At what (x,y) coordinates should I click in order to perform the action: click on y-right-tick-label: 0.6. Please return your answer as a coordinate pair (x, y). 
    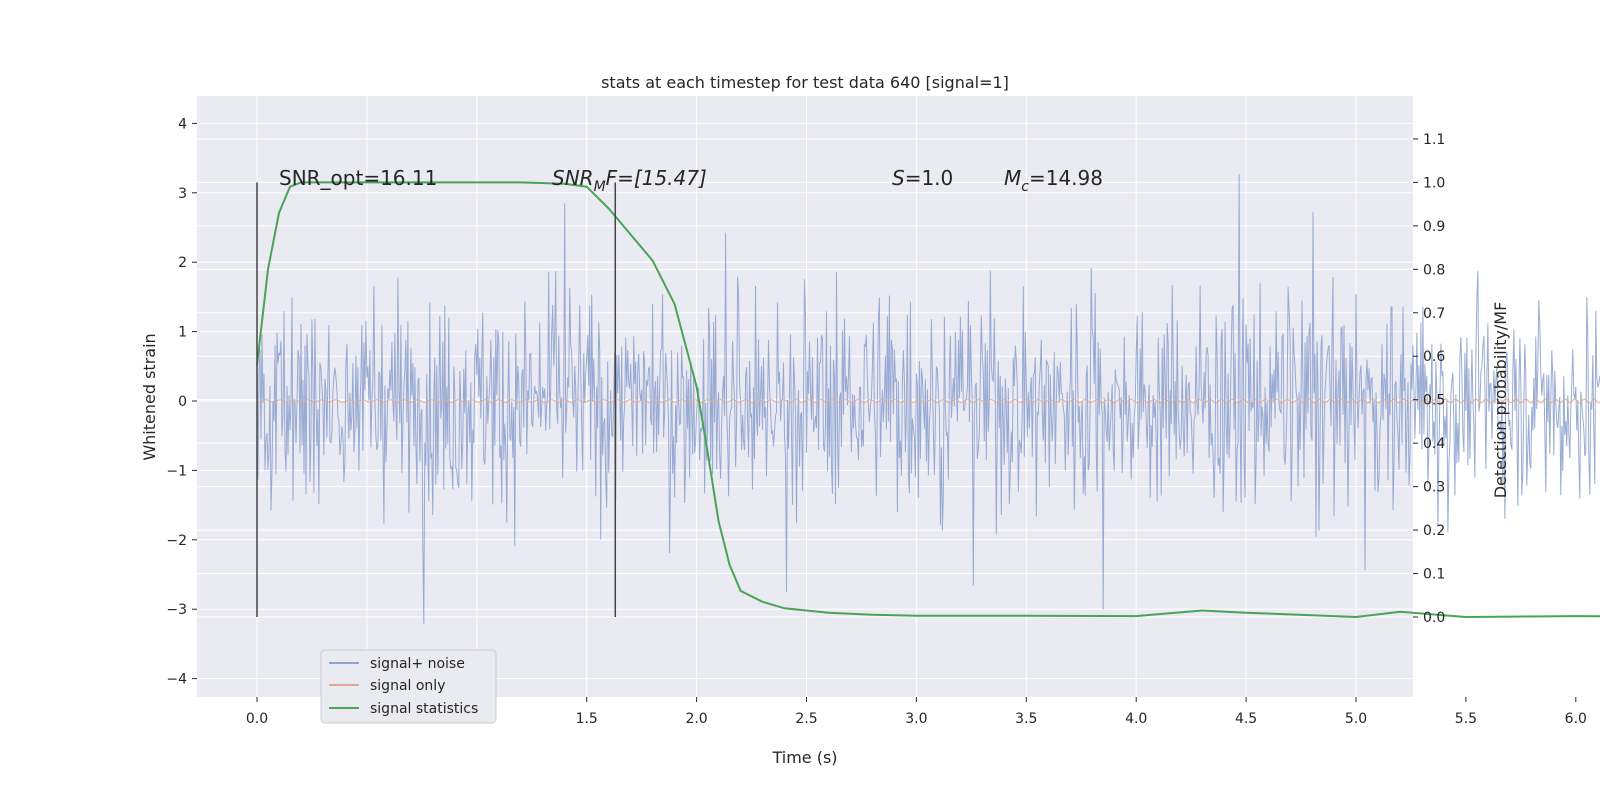
    Looking at the image, I should click on (1434, 357).